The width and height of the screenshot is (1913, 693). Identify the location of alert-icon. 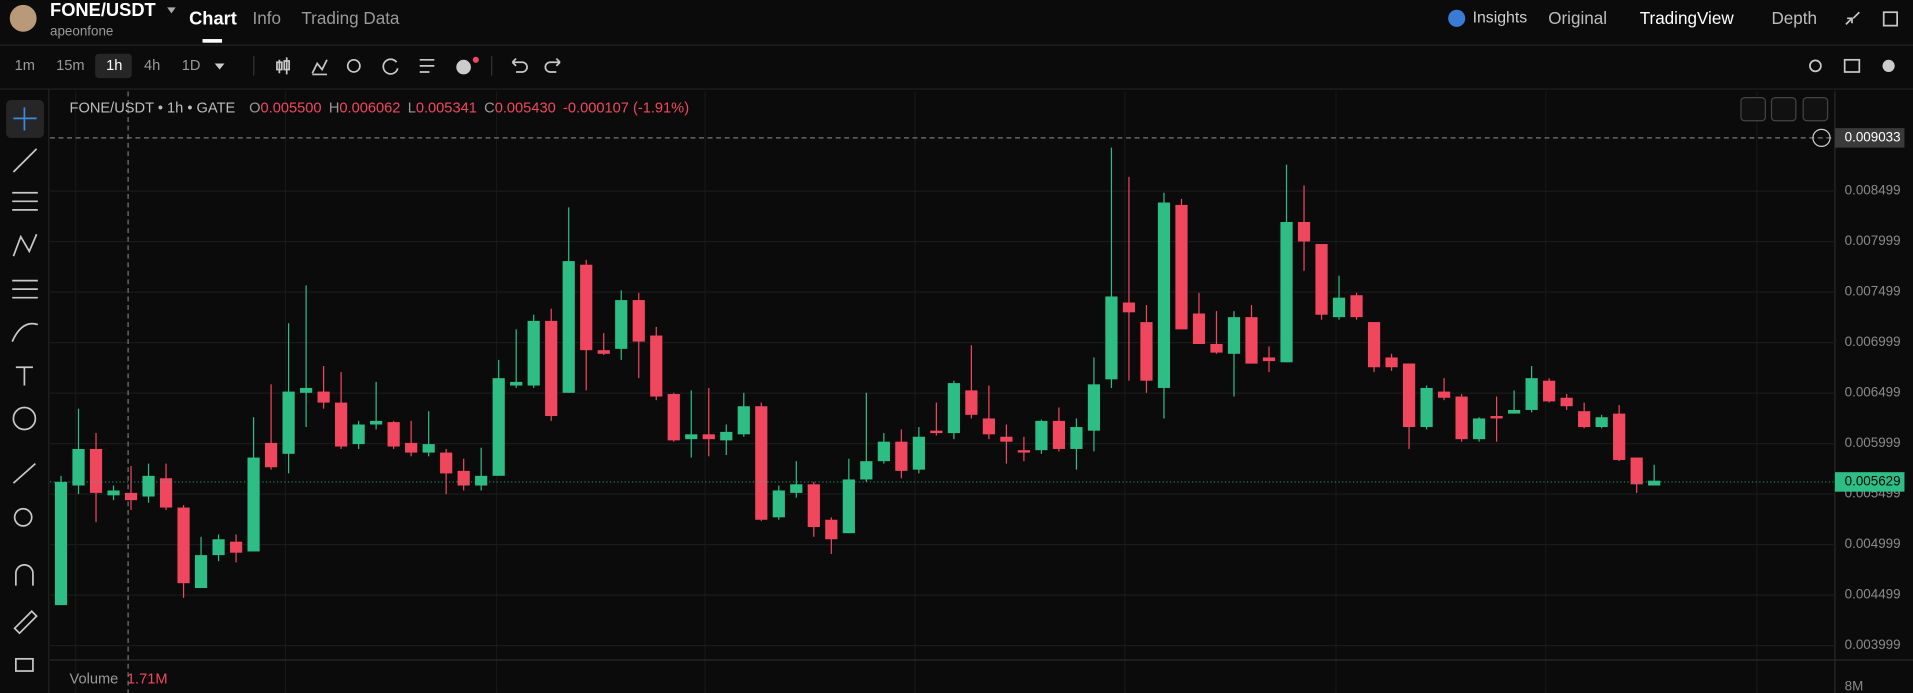
(353, 65).